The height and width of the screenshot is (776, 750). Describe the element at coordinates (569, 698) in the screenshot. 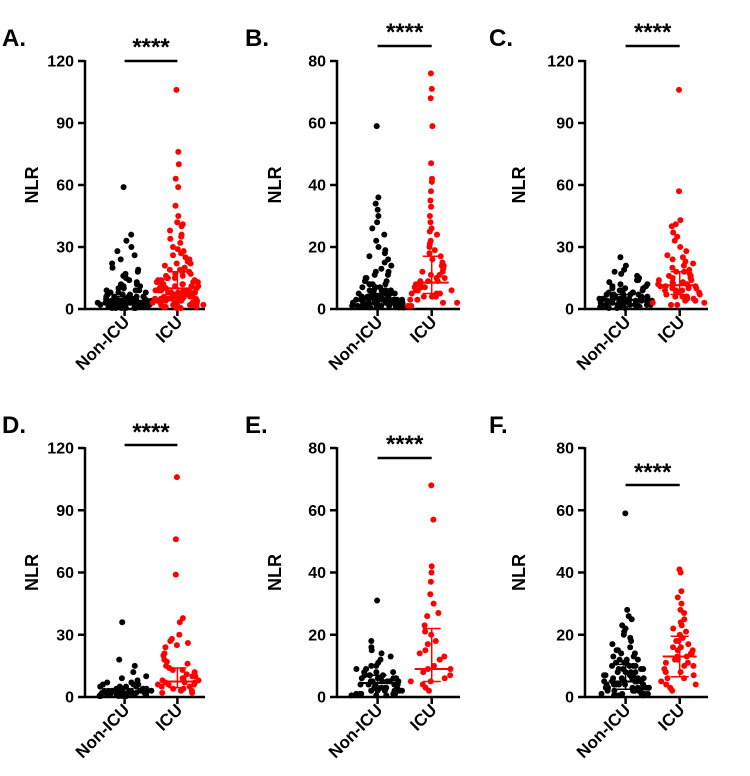

I see `y-tick-label: 0` at that location.